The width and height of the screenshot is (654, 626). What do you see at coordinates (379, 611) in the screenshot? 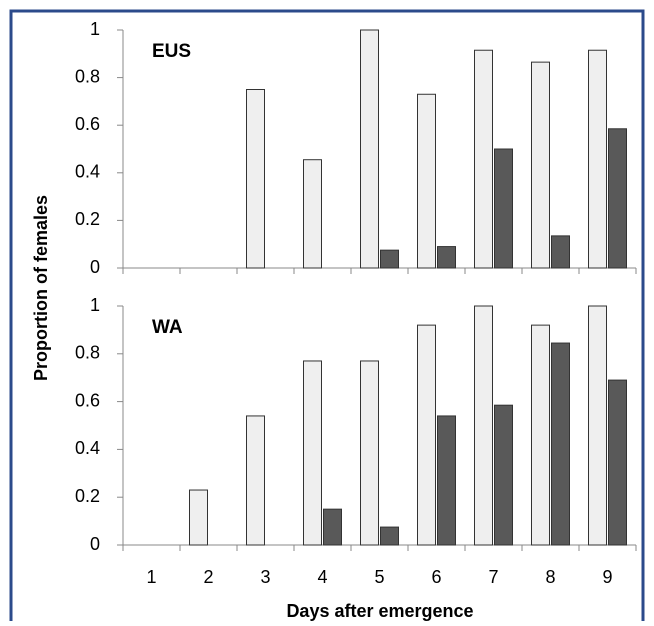
I see `x-axis-label: Days after emergence` at bounding box center [379, 611].